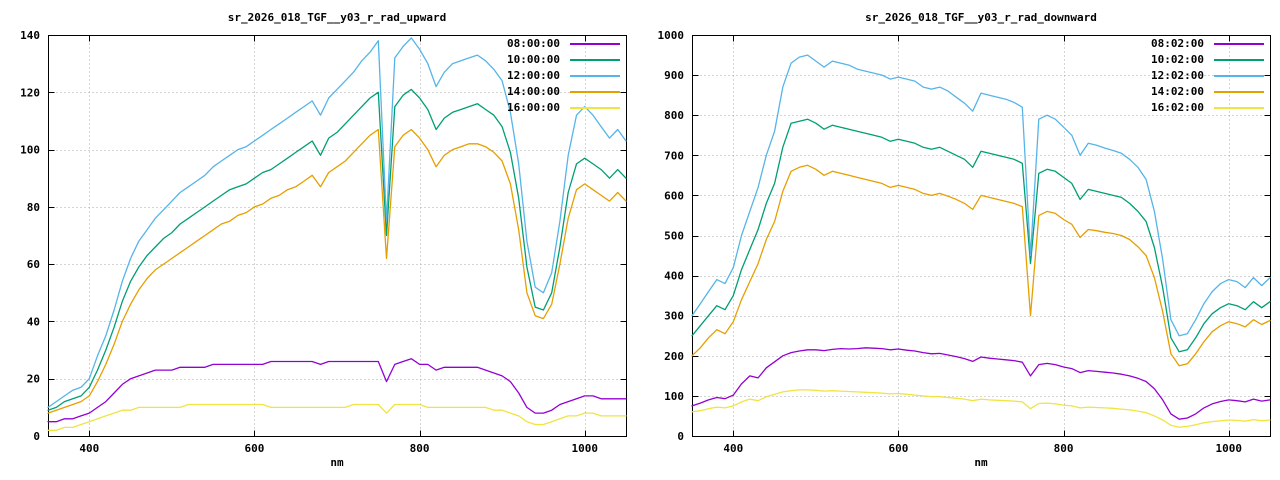 Image resolution: width=1280 pixels, height=480 pixels. Describe the element at coordinates (1177, 75) in the screenshot. I see `legend-label: 12:02:00` at that location.